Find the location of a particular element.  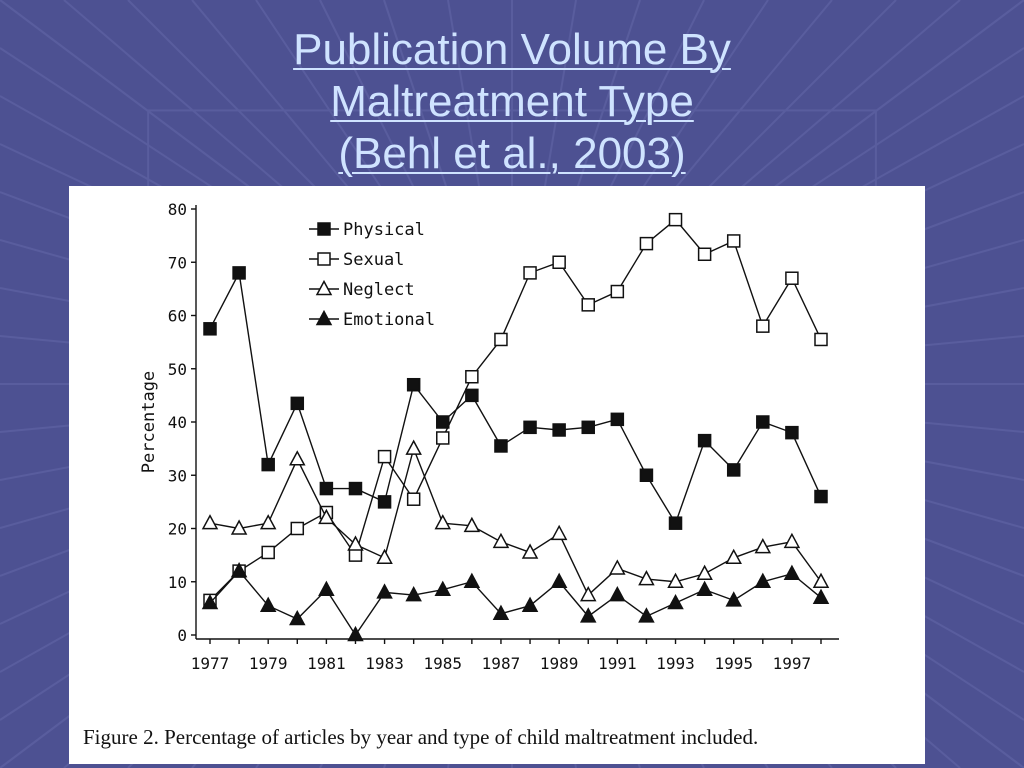

legend: Physical Sexual Neglect Emotional is located at coordinates (372, 275).